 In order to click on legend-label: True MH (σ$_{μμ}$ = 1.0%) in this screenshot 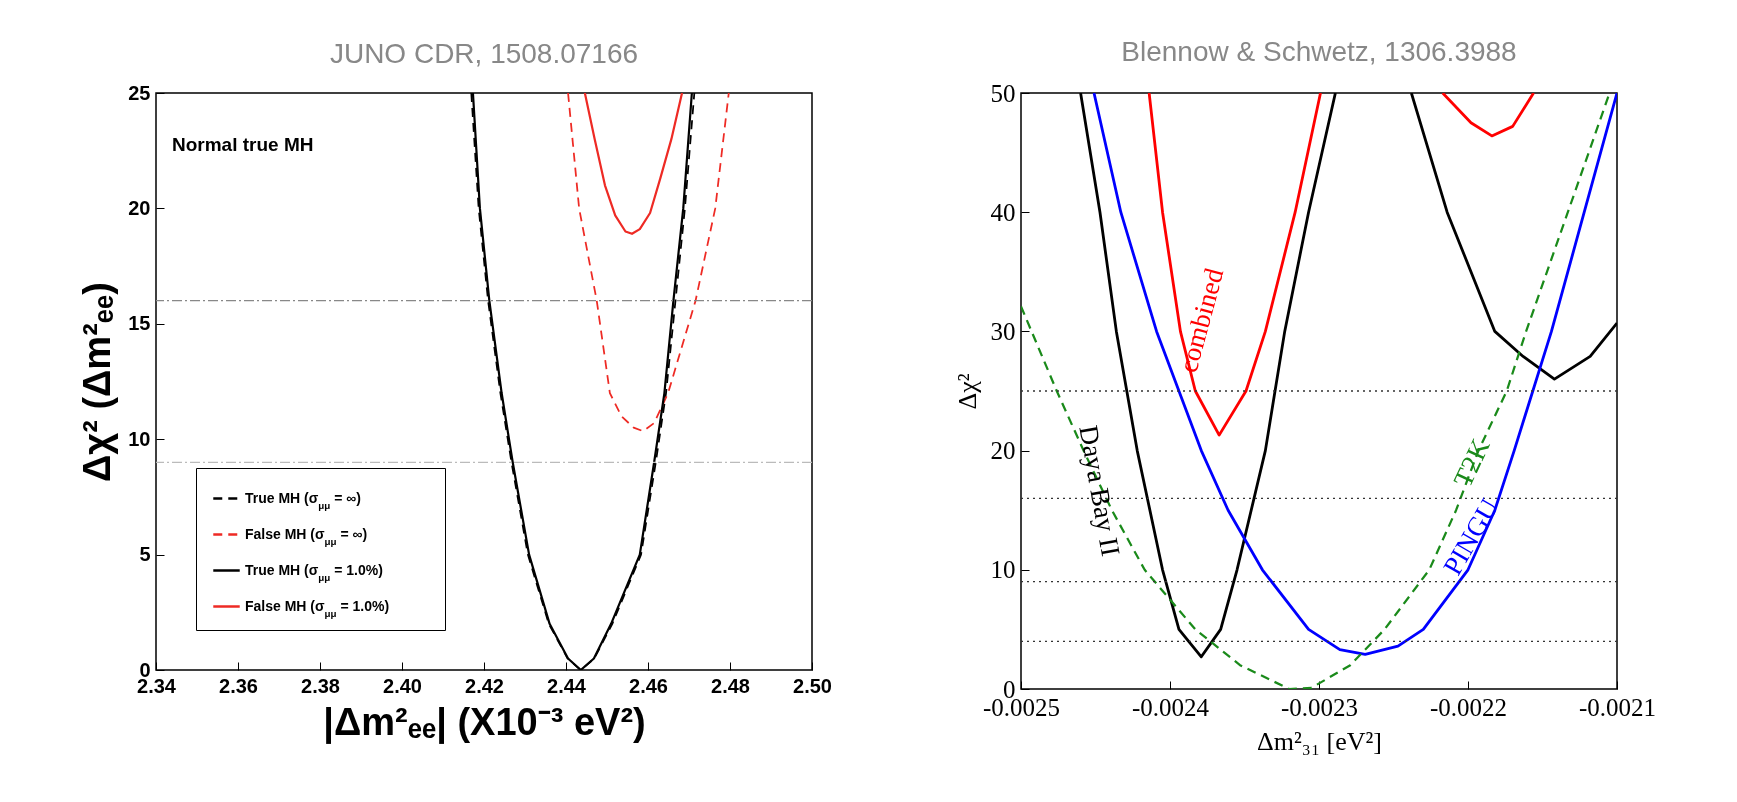, I will do `click(314, 571)`.